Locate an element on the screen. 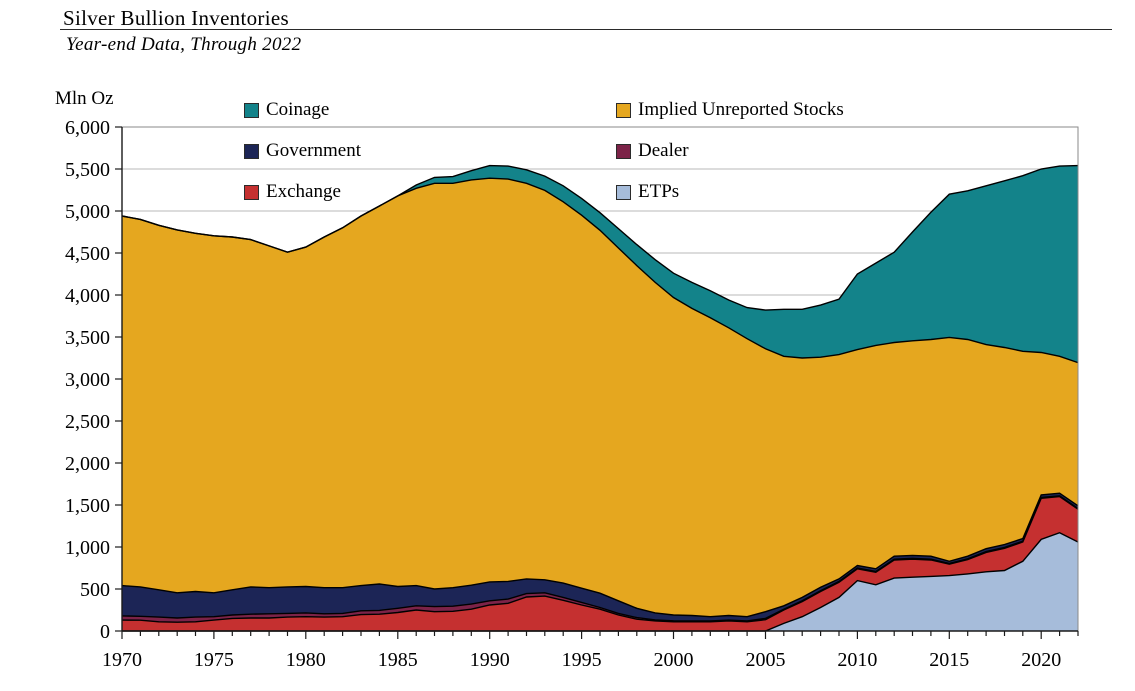  svg-text: 2005 is located at coordinates (766, 660).